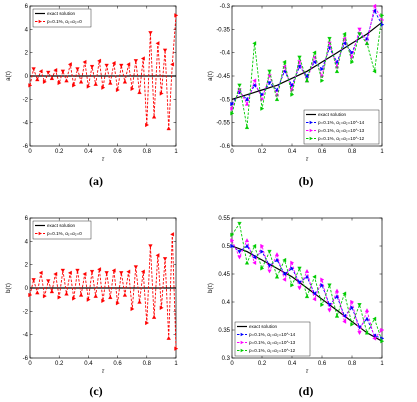  I want to click on y-tick-label: 0.55, so click(224, 219).